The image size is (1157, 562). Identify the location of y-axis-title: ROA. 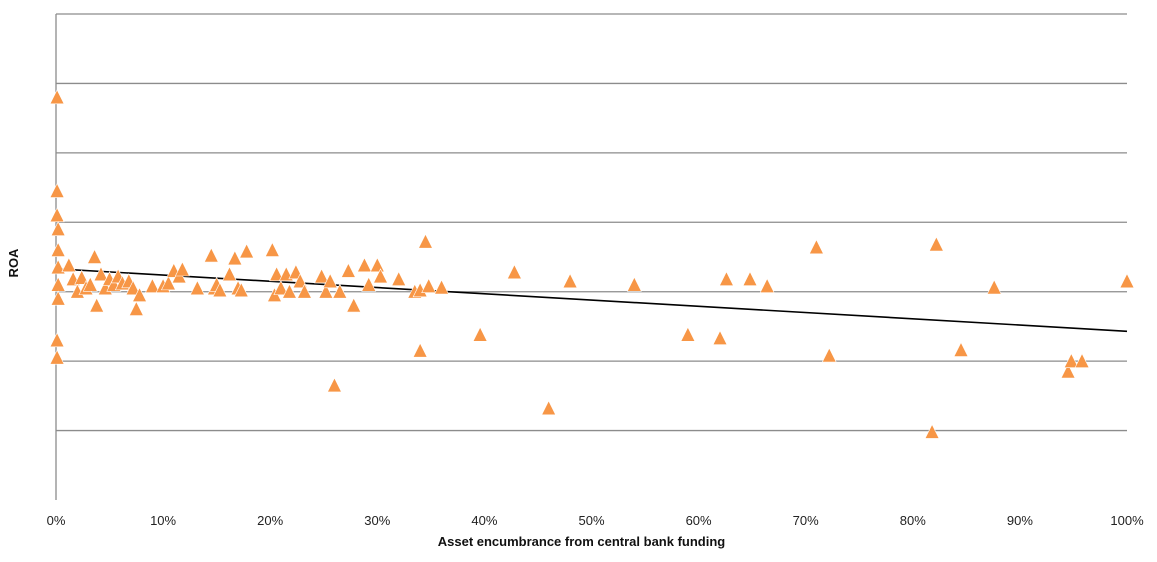
(13, 263).